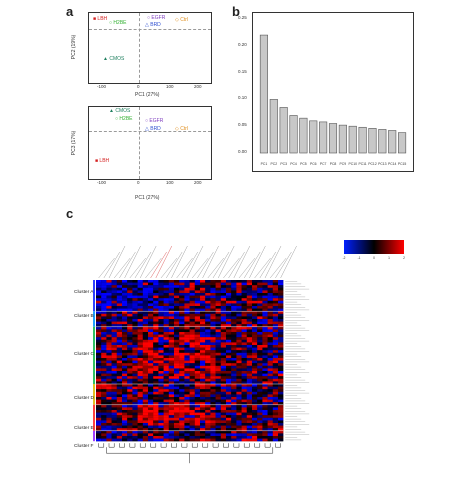 The width and height of the screenshot is (474, 479). Describe the element at coordinates (303, 135) in the screenshot. I see `bar-pc5` at that location.